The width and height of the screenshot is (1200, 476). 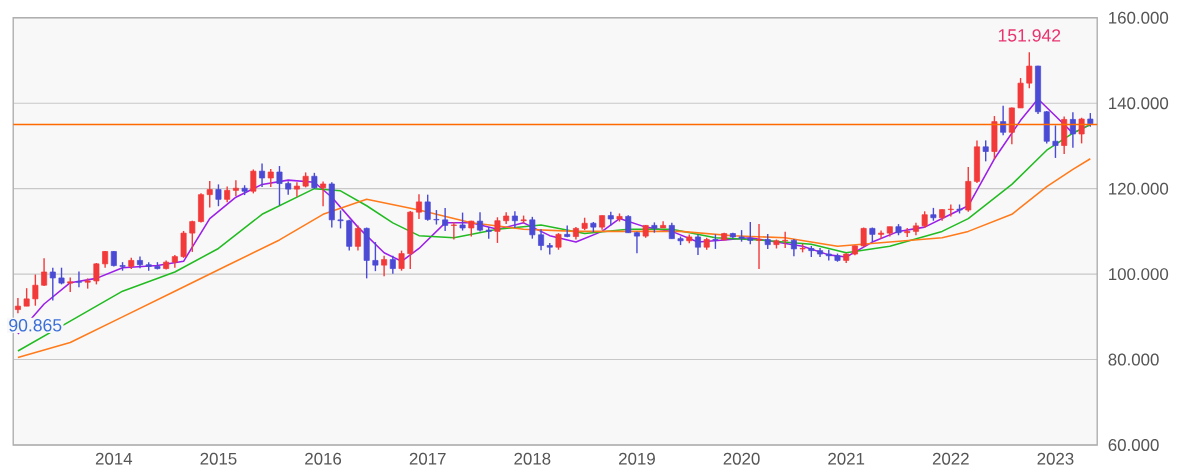 I want to click on annotation: 151.942, so click(x=1029, y=35).